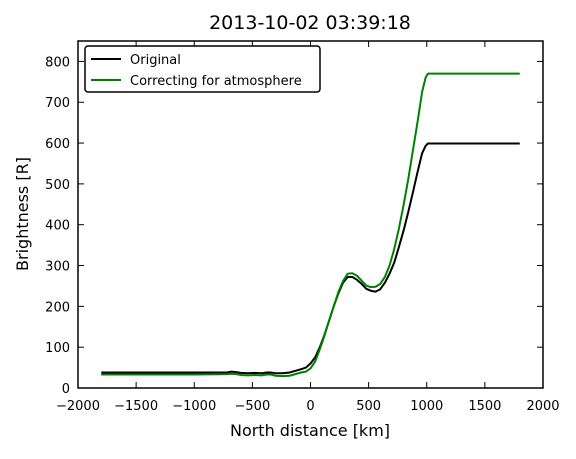  I want to click on y-tick-label: 500, so click(57, 185).